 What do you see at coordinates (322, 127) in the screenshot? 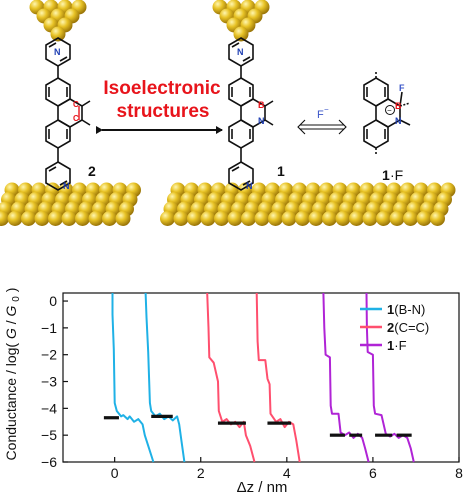
I see `fluoride-equilibrium-arrow` at bounding box center [322, 127].